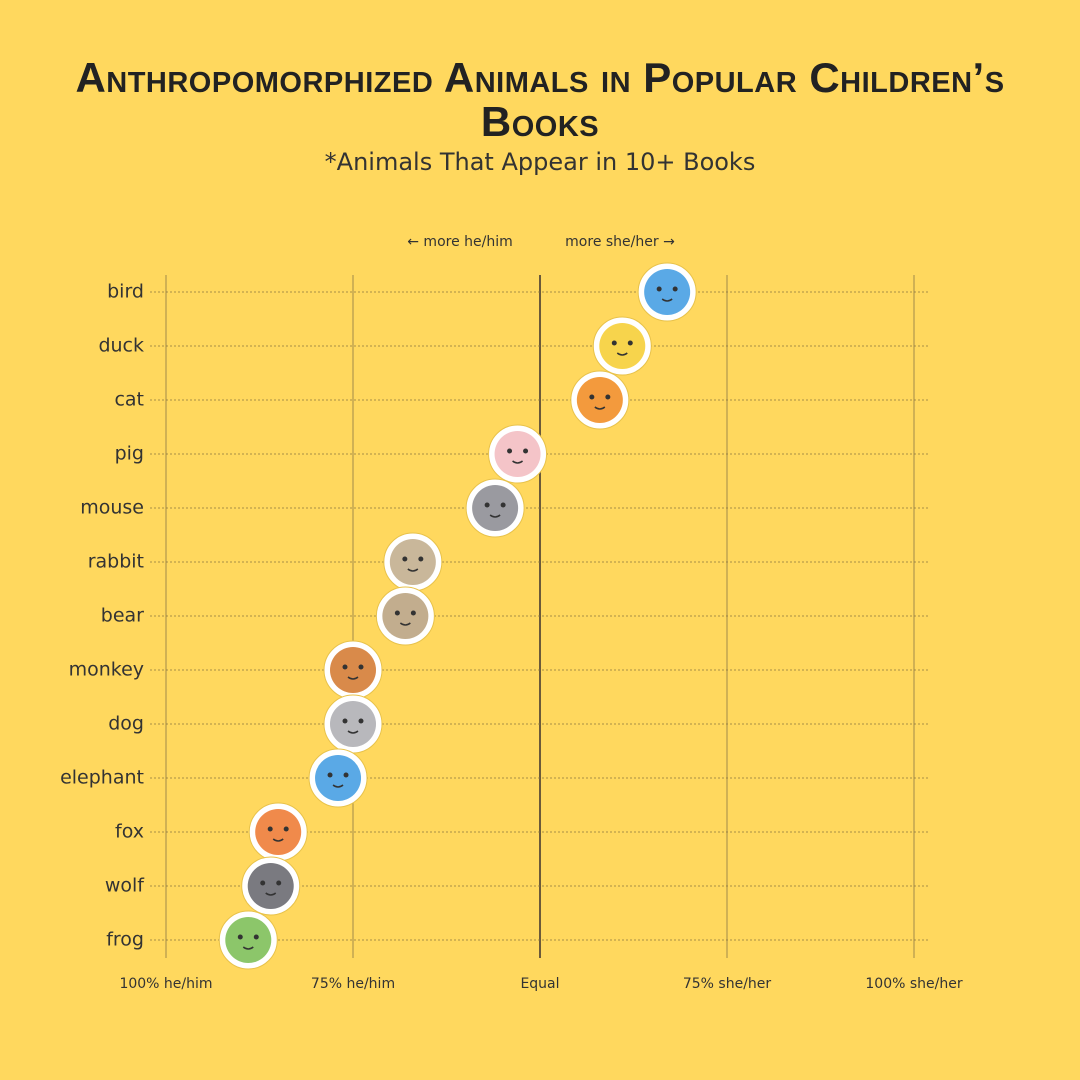 The width and height of the screenshot is (1080, 1080). Describe the element at coordinates (913, 984) in the screenshot. I see `x-tick-label: 100% she/her` at that location.